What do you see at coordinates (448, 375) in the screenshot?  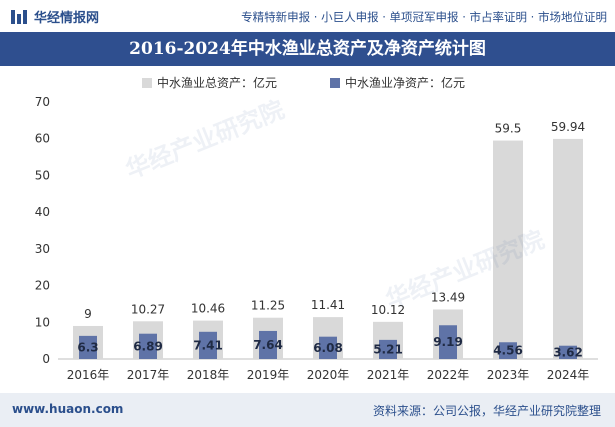 I see `x-tick-label: 2022年` at bounding box center [448, 375].